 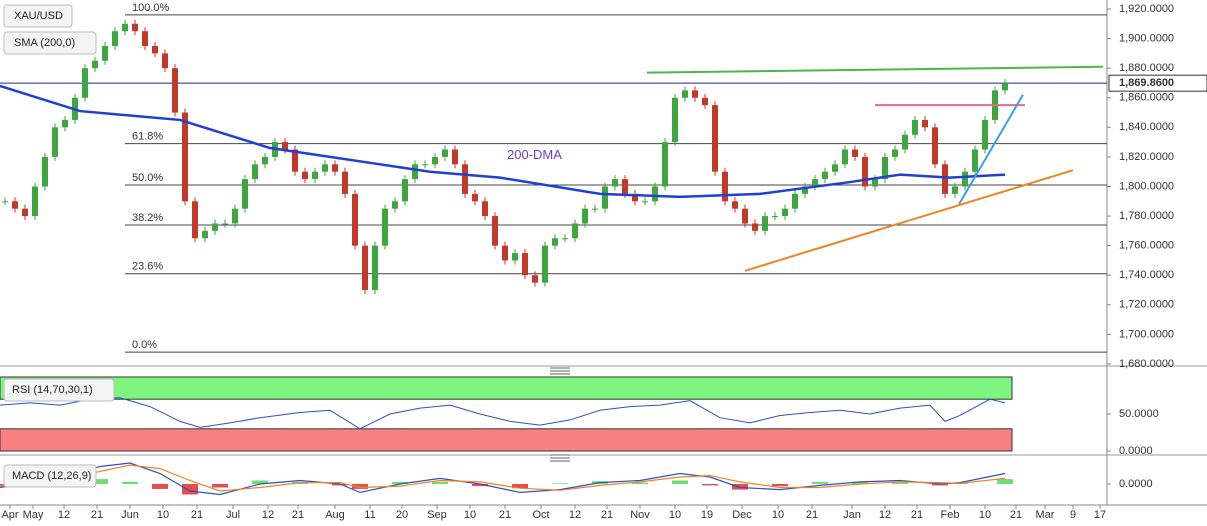 I want to click on x-tick-label: 20, so click(x=402, y=515).